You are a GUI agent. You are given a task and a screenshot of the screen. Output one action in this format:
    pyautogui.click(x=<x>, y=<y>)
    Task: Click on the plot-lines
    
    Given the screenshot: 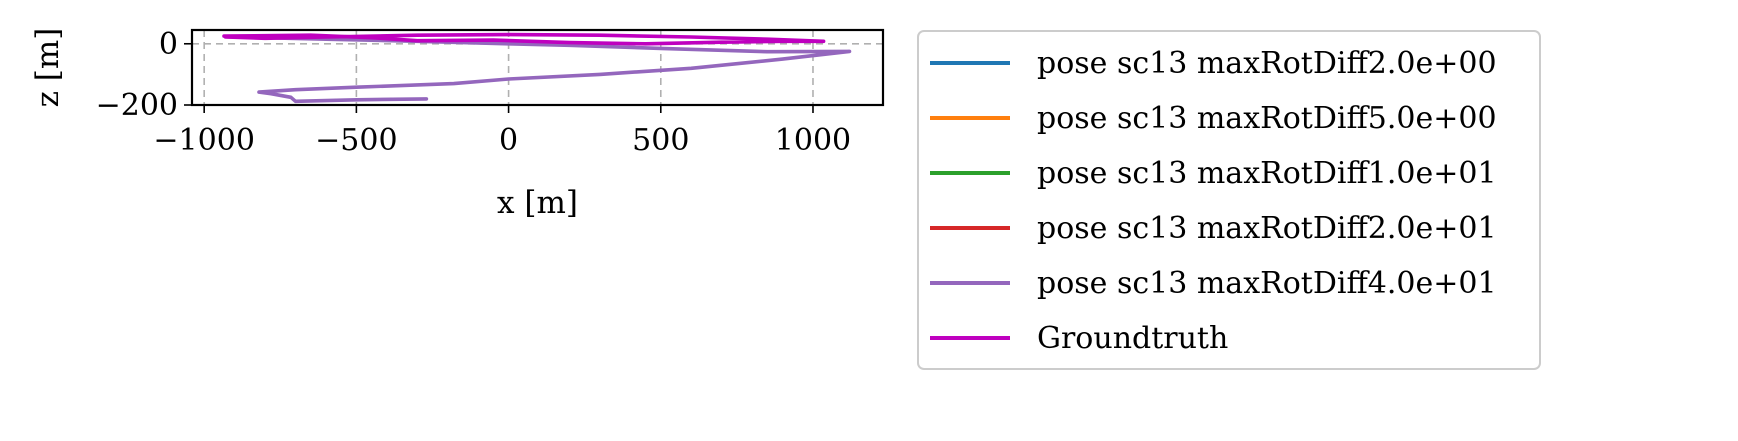 What is the action you would take?
    pyautogui.click(x=537, y=68)
    